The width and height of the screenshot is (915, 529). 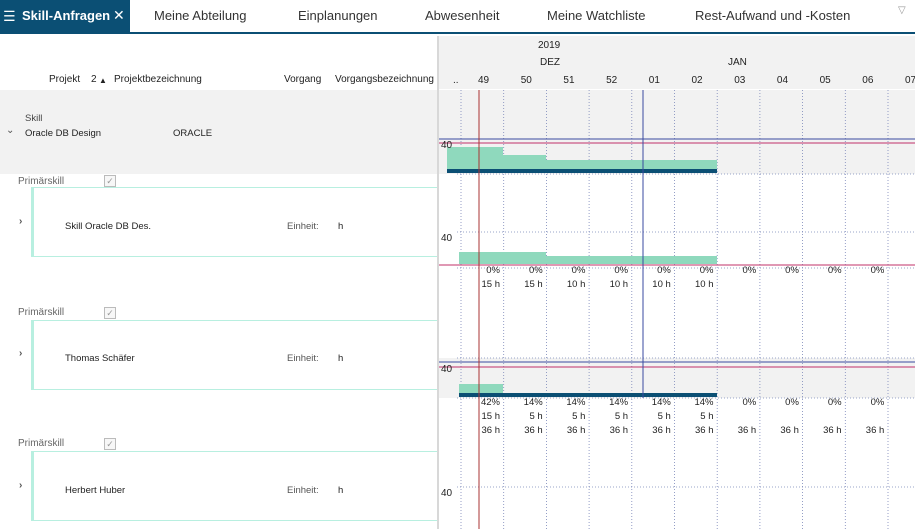 I want to click on timeline-year: 2019, so click(x=549, y=45).